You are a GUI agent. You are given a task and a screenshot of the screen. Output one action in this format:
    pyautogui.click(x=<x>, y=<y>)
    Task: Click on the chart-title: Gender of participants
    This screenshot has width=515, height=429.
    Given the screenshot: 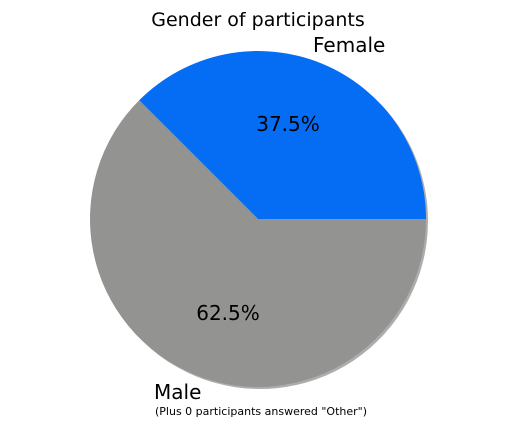 What is the action you would take?
    pyautogui.click(x=257, y=20)
    